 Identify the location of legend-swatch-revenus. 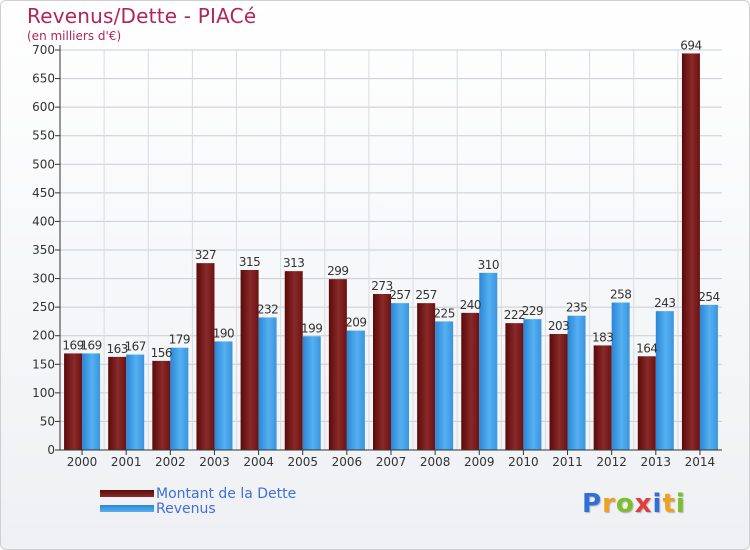
(127, 508).